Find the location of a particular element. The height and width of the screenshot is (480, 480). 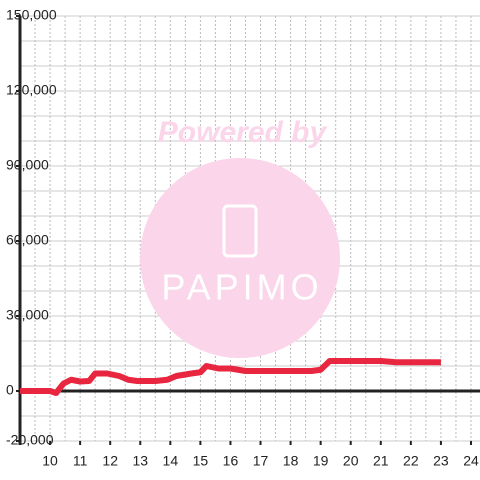

data-line is located at coordinates (230, 377).